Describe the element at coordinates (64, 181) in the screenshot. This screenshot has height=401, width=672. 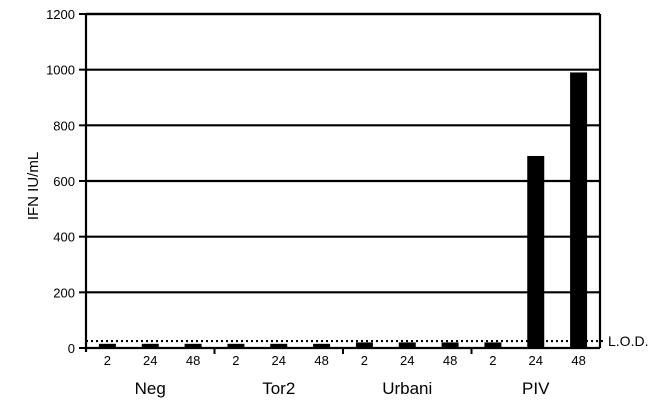
I see `y-tick-label: 600` at that location.